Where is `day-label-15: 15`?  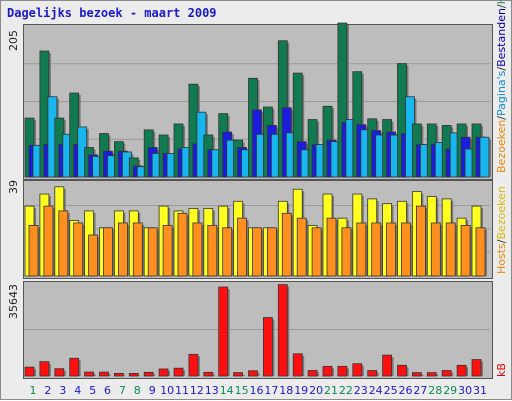 day-label-15: 15 is located at coordinates (242, 390).